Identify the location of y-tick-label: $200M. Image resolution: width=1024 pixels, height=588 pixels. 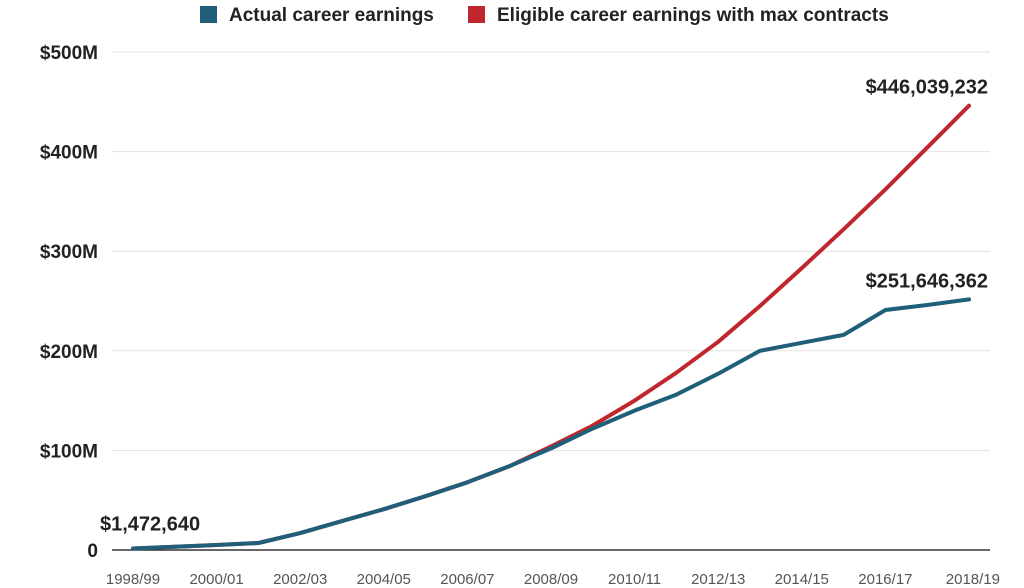
(69, 352).